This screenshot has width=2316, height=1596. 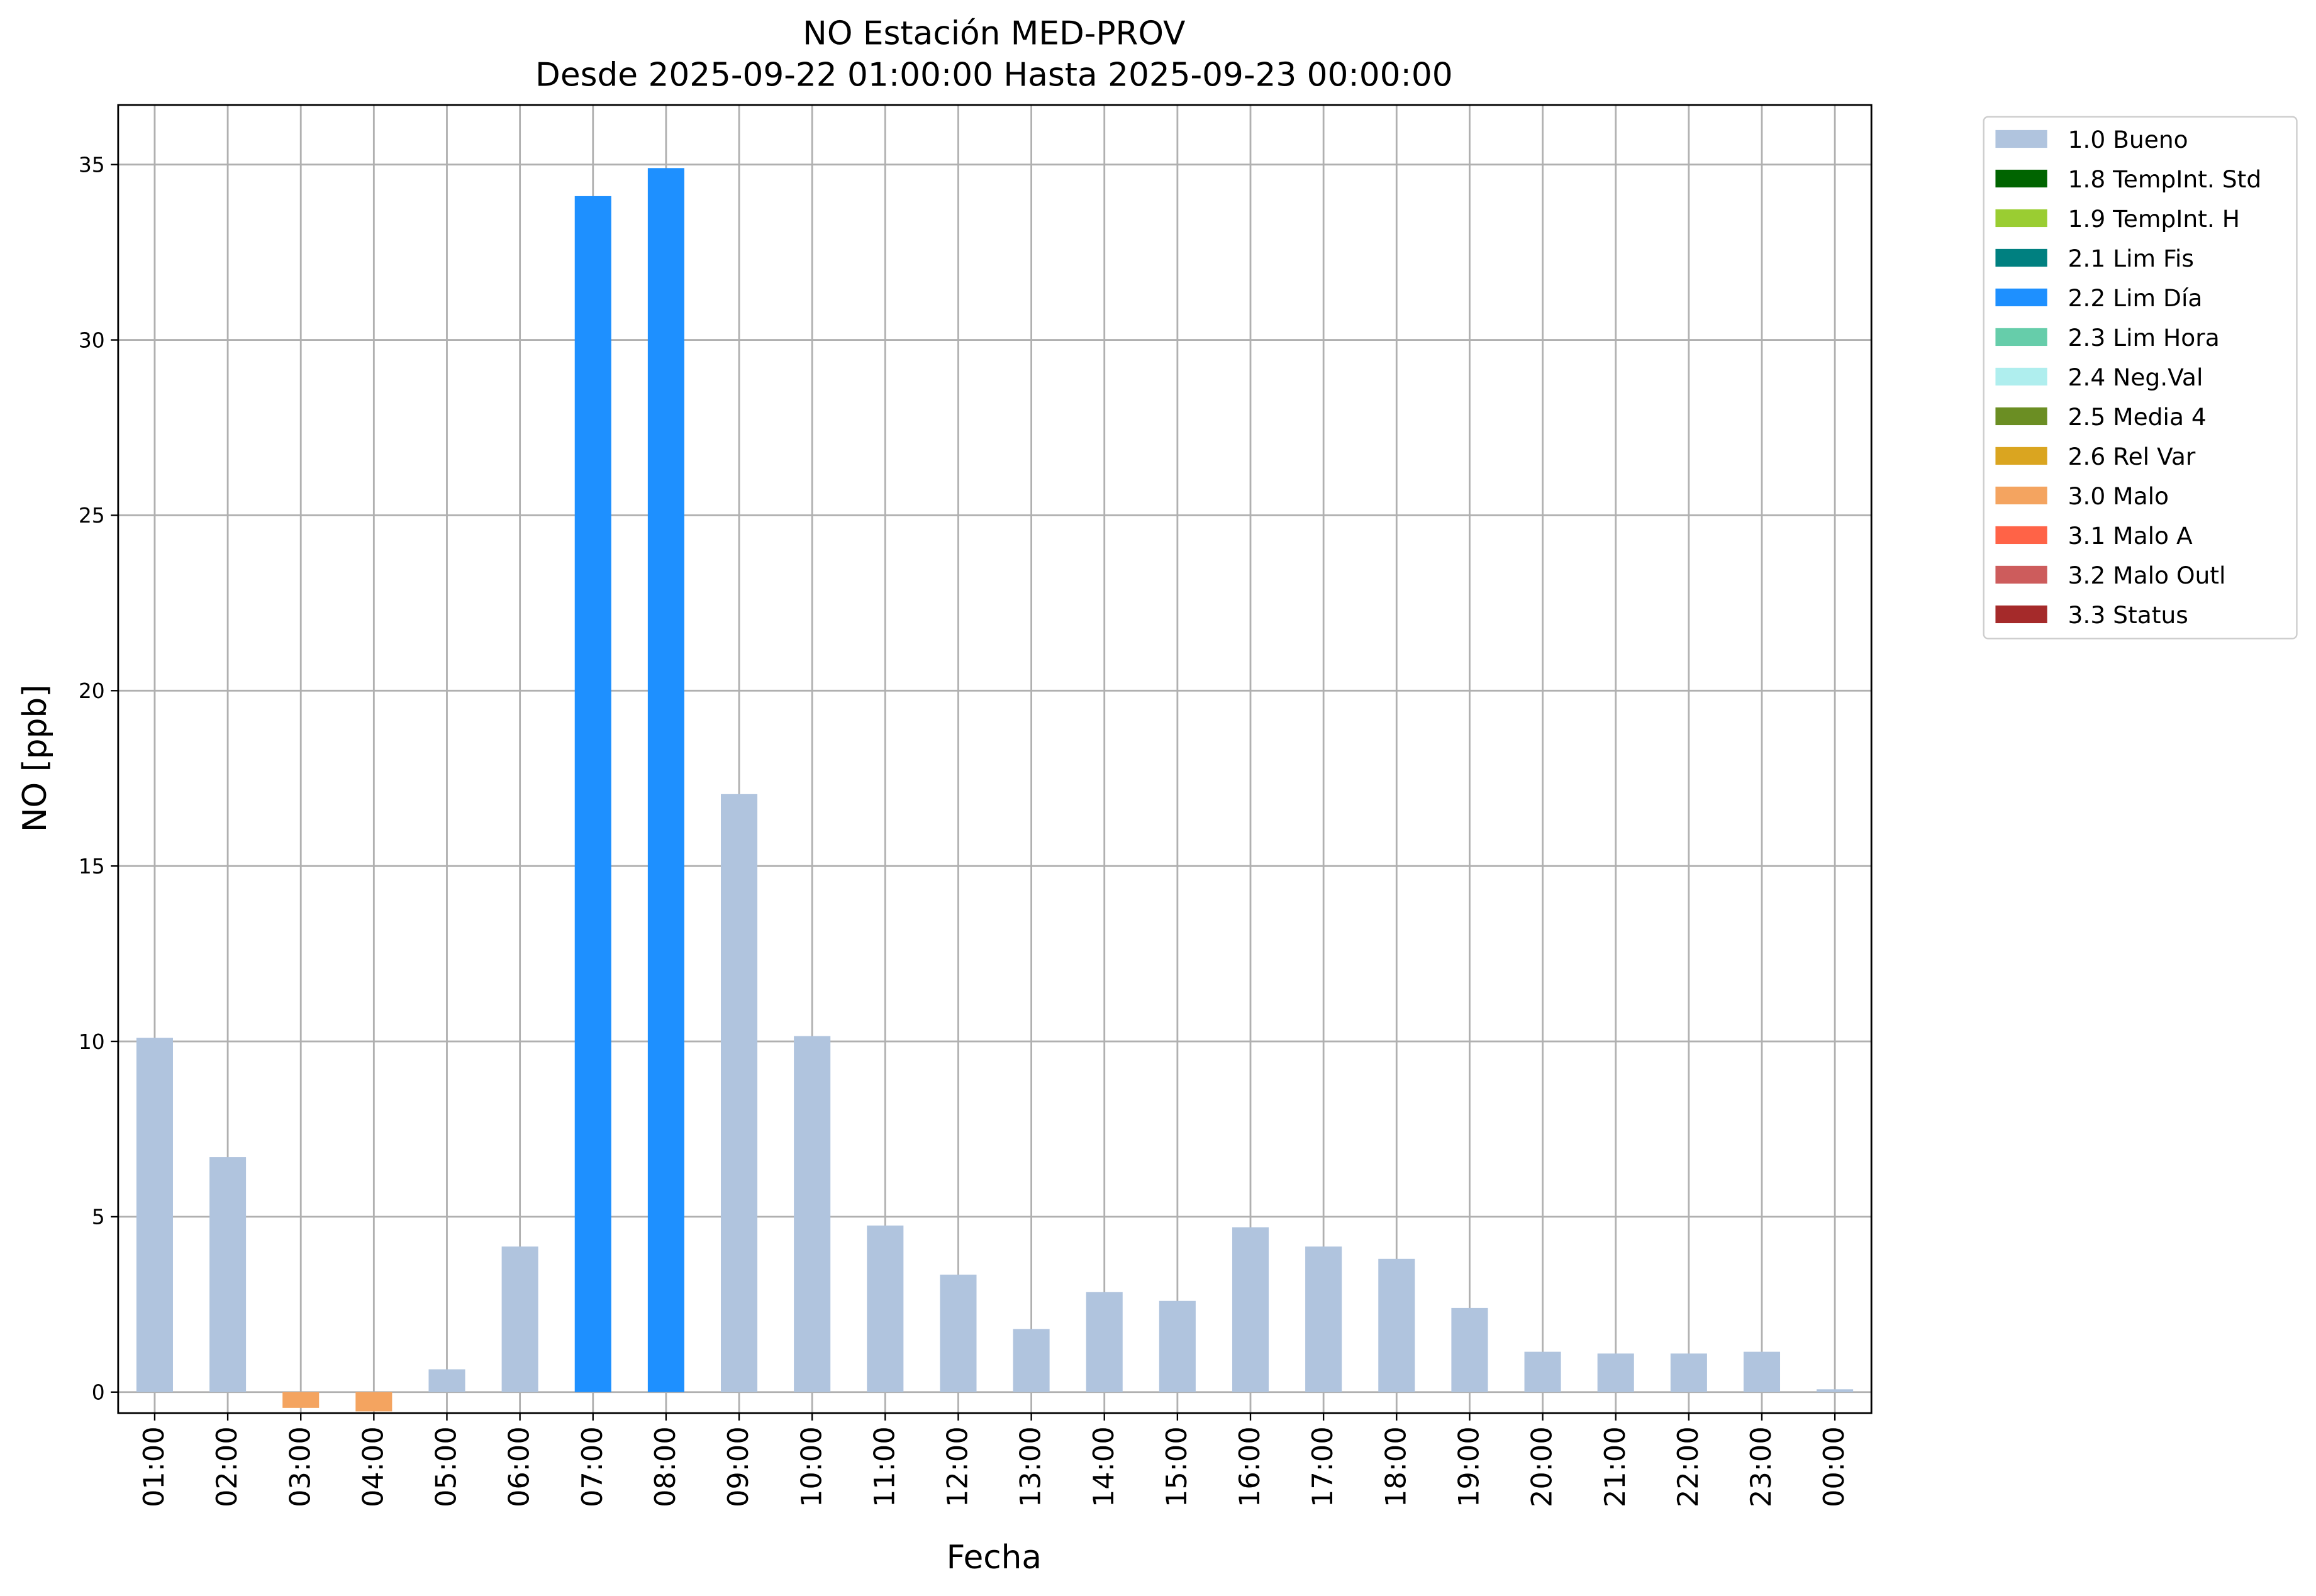 I want to click on x-tick-label: 19:00, so click(x=1469, y=1466).